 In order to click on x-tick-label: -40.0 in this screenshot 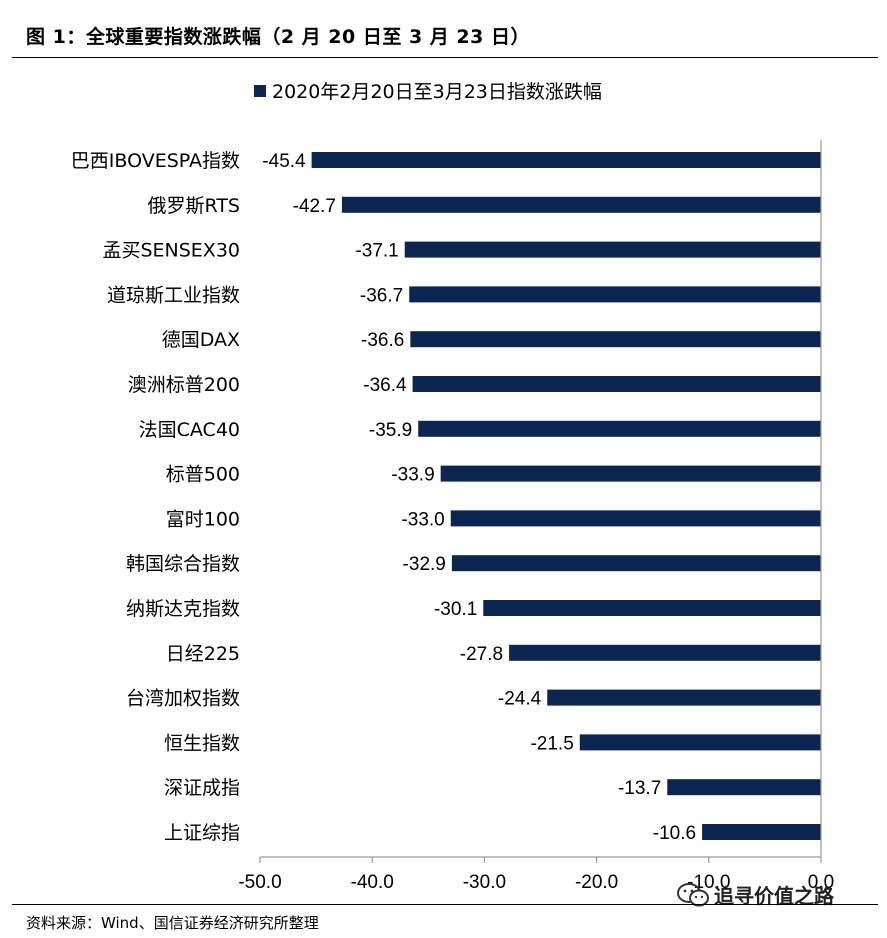, I will do `click(372, 882)`.